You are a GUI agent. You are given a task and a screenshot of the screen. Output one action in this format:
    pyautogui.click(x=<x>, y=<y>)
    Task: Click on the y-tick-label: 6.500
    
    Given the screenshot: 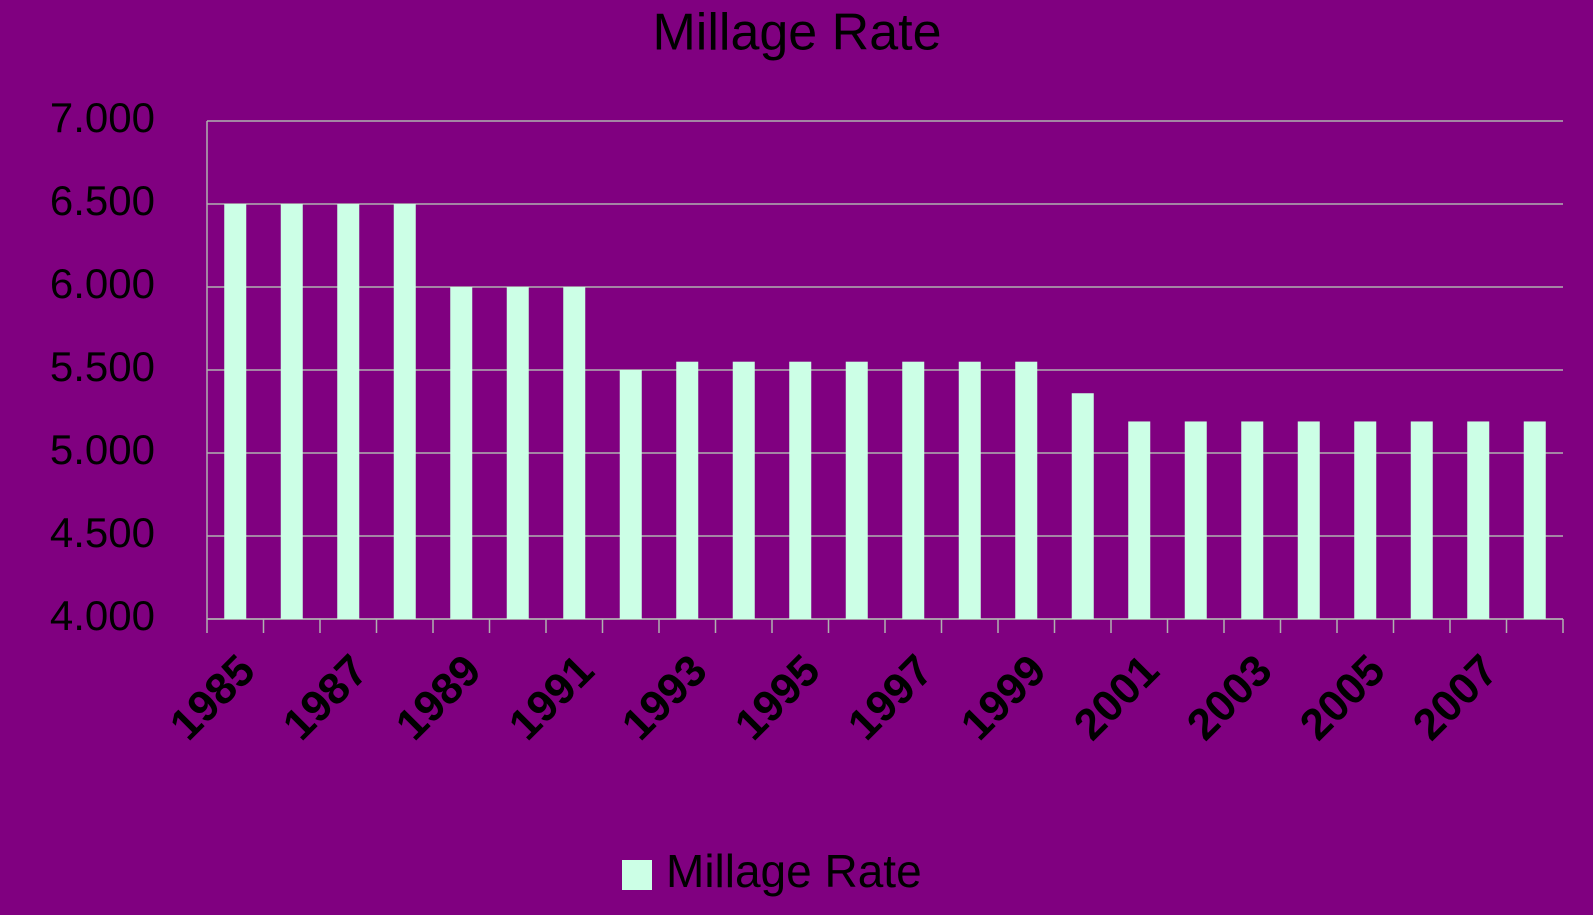 What is the action you would take?
    pyautogui.click(x=102, y=200)
    